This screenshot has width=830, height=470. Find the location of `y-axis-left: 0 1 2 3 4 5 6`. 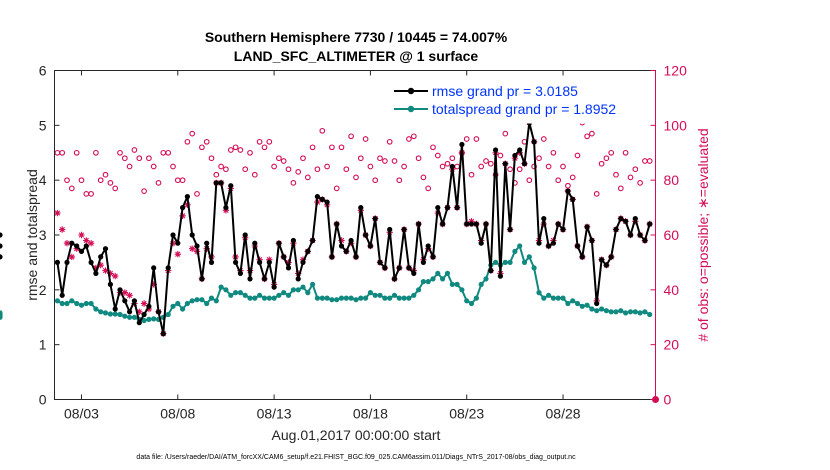

y-axis-left: 0 1 2 3 4 5 6 is located at coordinates (49, 235).